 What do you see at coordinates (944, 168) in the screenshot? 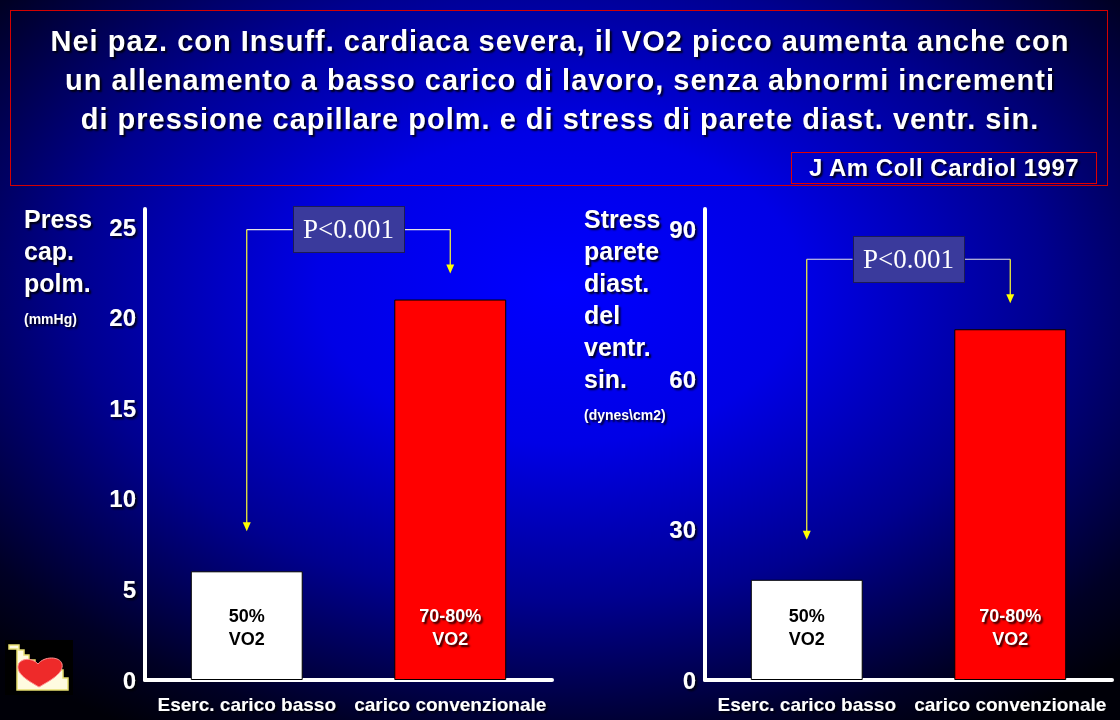
I see `citation-frame: J Am Coll Cardiol 1997` at bounding box center [944, 168].